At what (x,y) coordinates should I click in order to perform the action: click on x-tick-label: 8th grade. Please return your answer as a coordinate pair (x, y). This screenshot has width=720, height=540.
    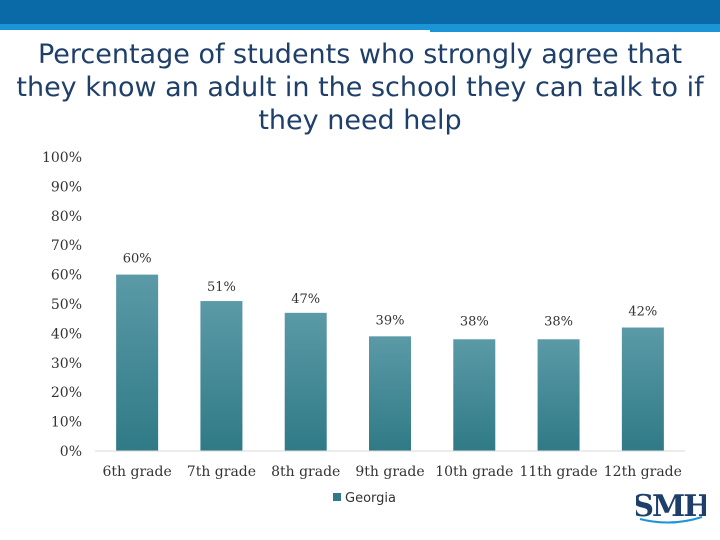
    Looking at the image, I should click on (305, 472).